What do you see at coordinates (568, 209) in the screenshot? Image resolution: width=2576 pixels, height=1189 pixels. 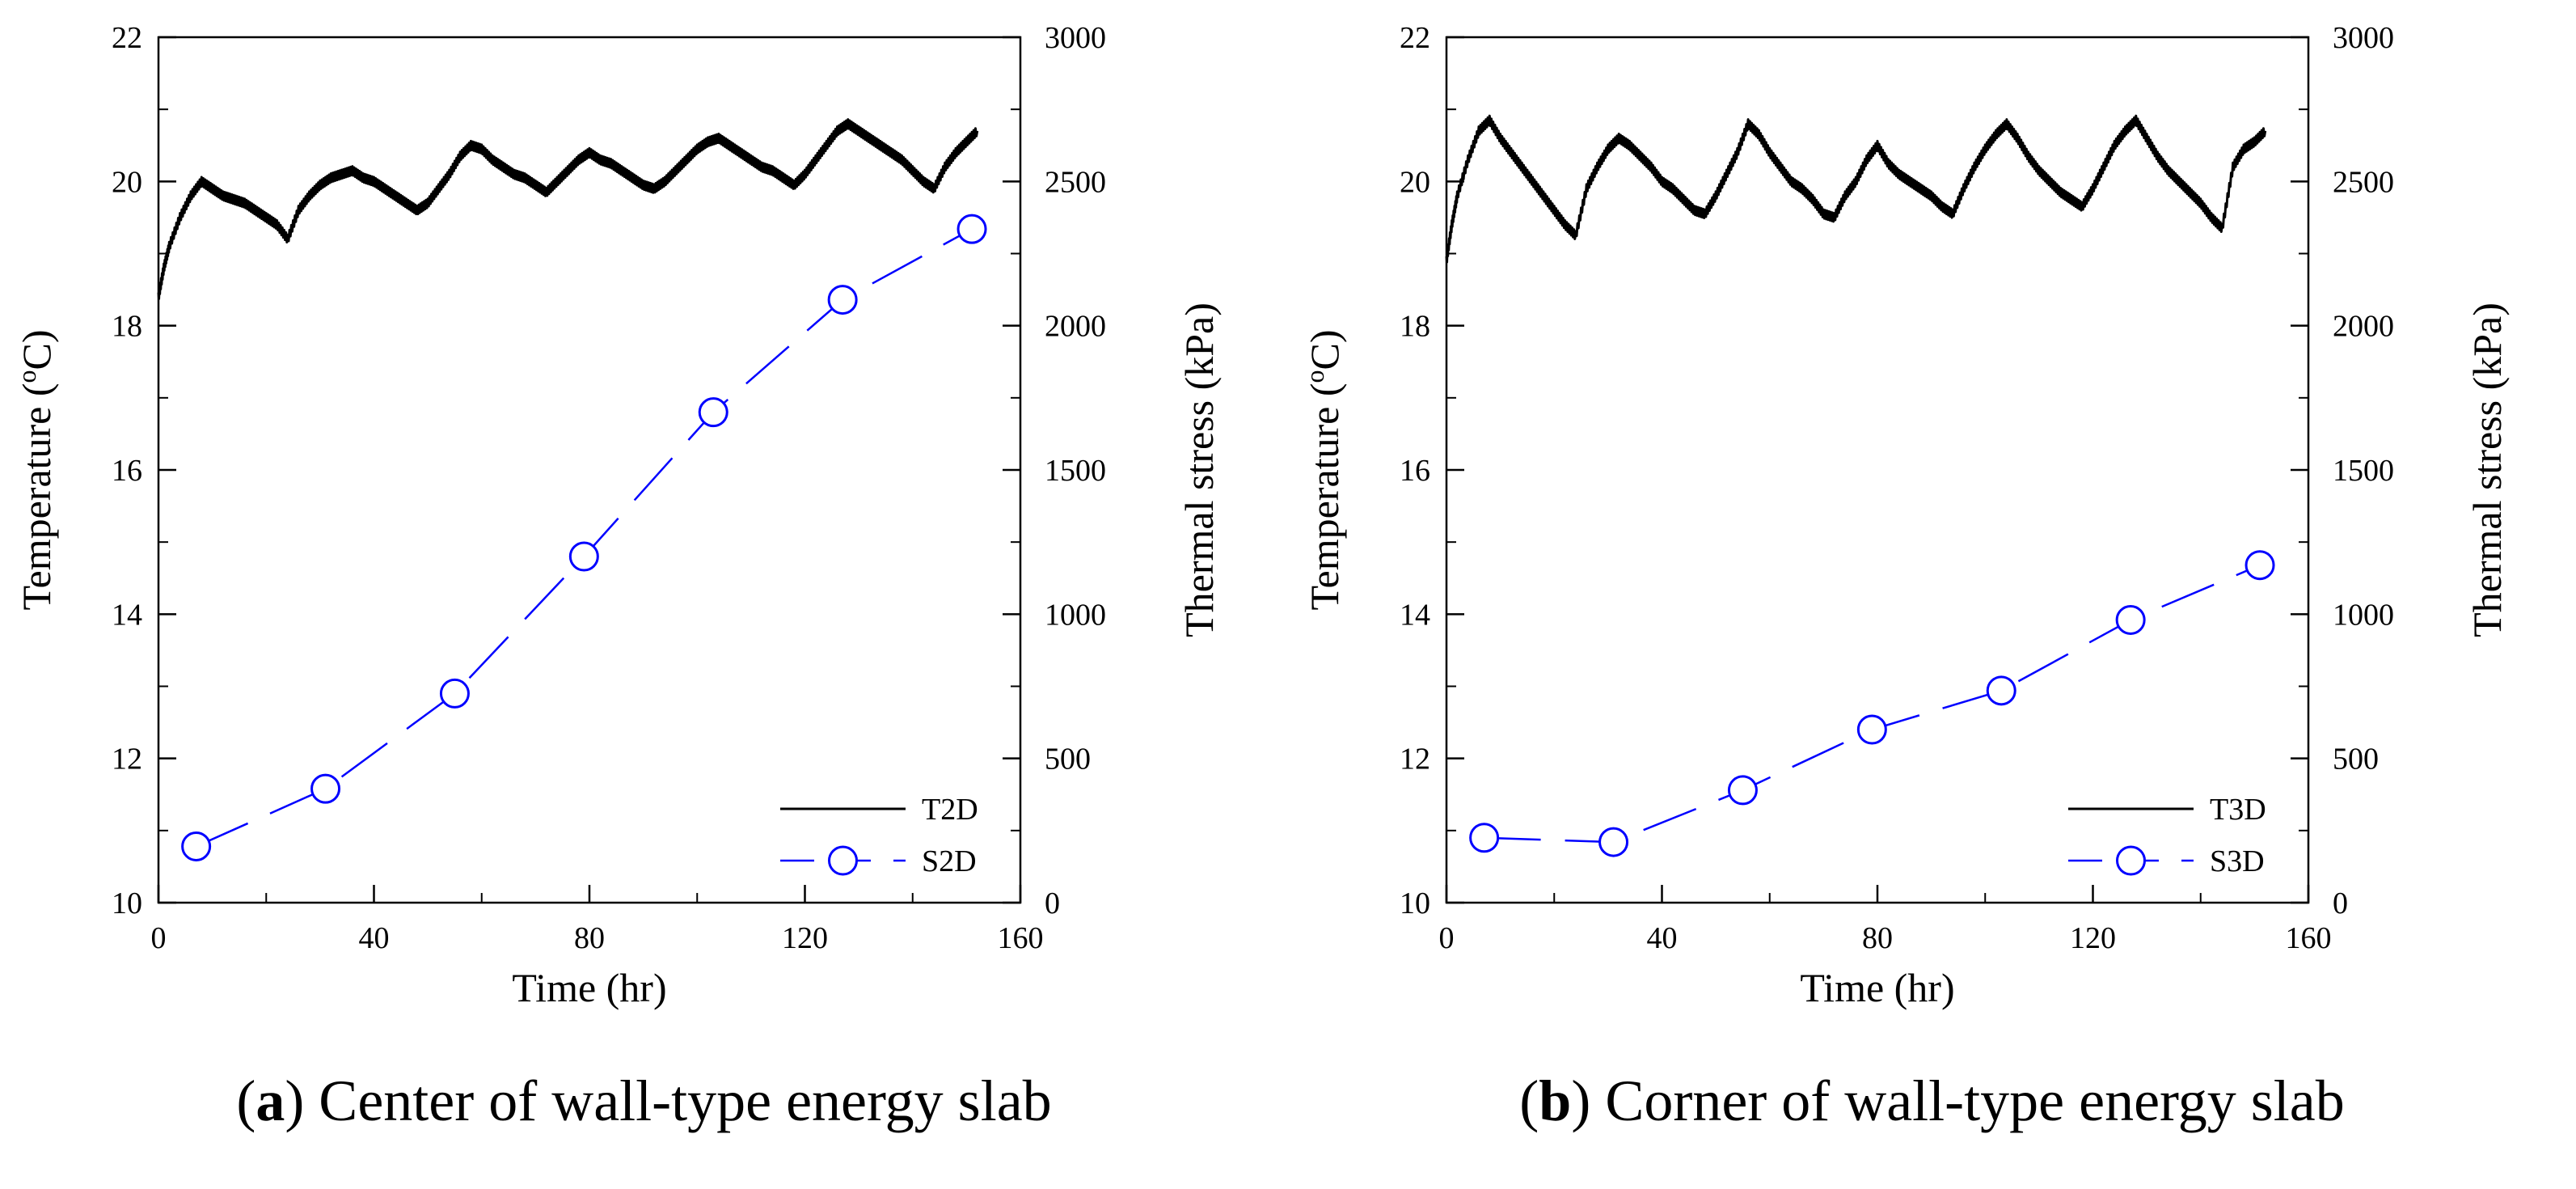 I see `series-line-t2d` at bounding box center [568, 209].